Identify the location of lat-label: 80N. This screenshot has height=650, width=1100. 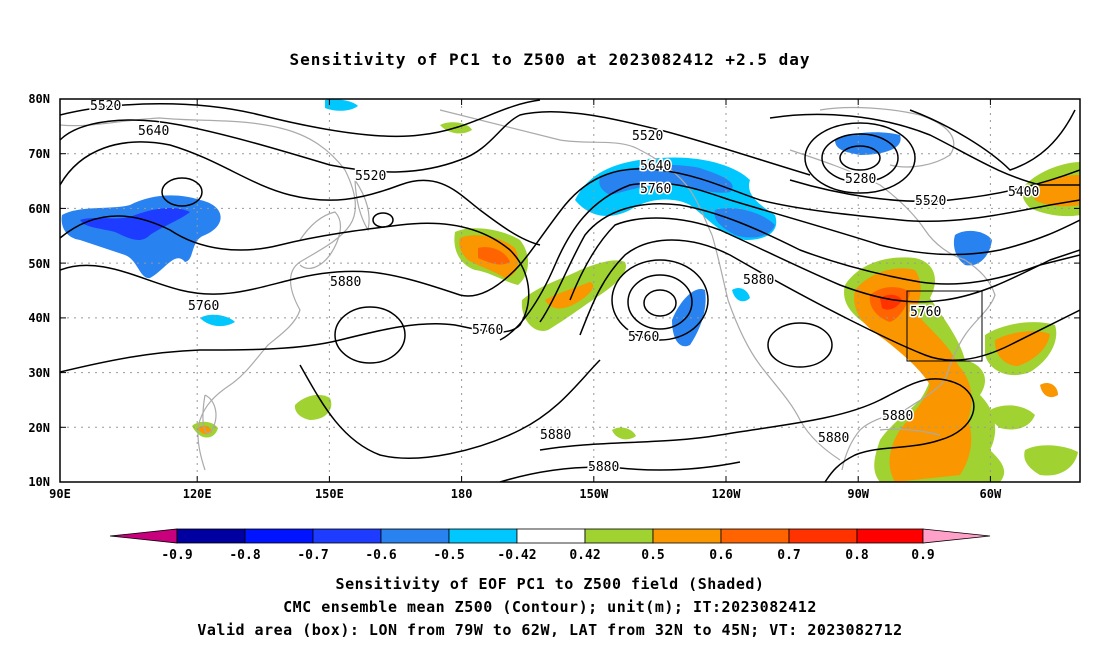
(39, 99).